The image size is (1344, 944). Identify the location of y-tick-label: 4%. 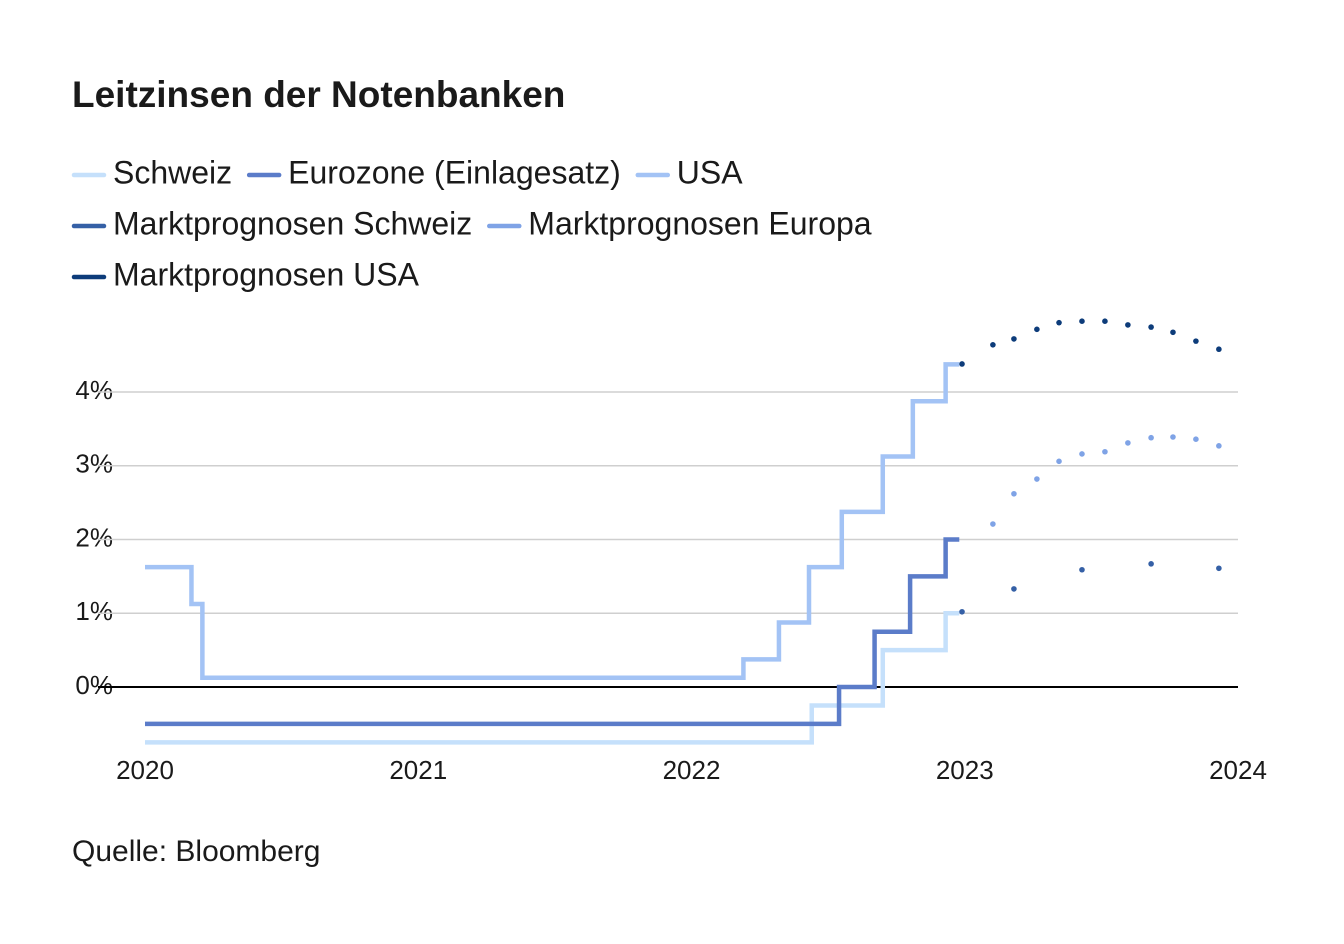
(94, 390).